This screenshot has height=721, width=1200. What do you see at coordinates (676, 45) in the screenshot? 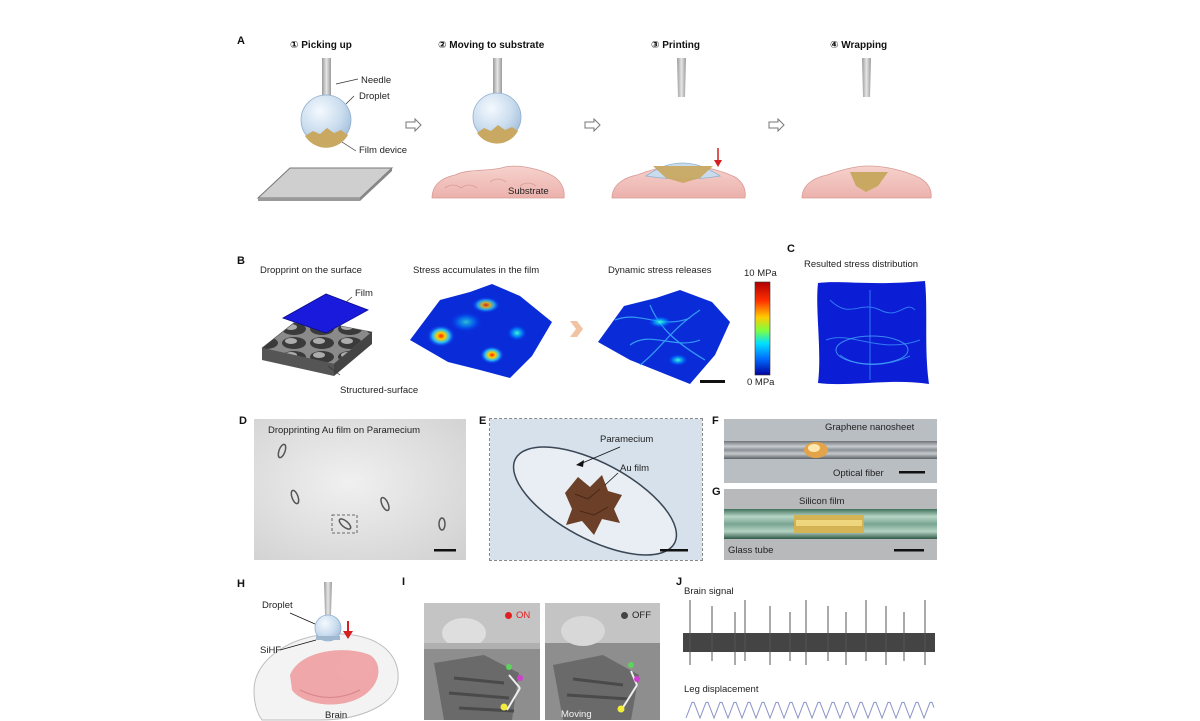
I see `step-printing: ③ Printing` at bounding box center [676, 45].